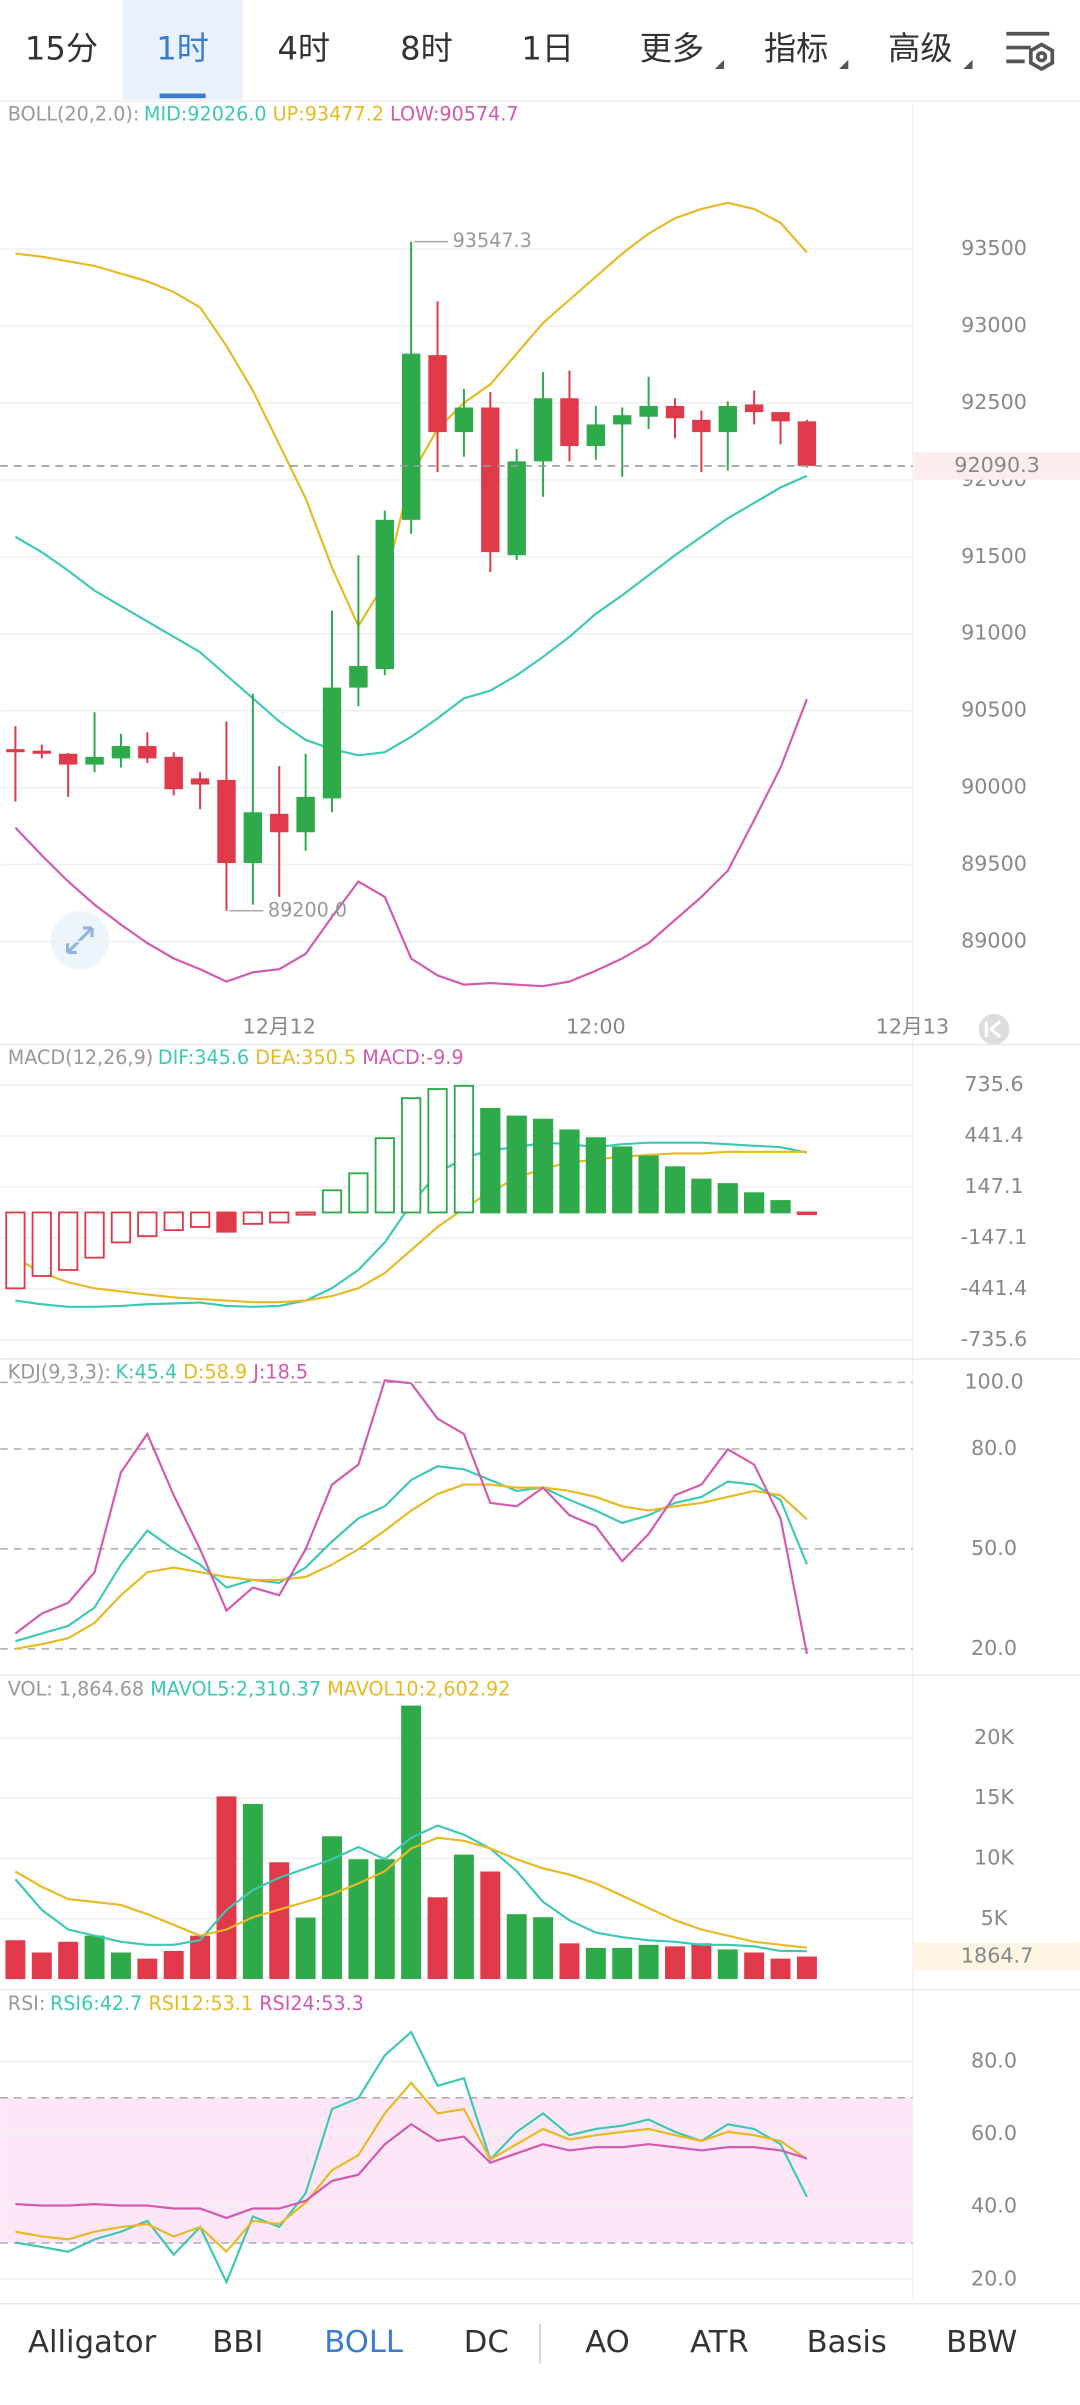  Describe the element at coordinates (719, 2342) in the screenshot. I see `indicator-tab: ATR` at that location.